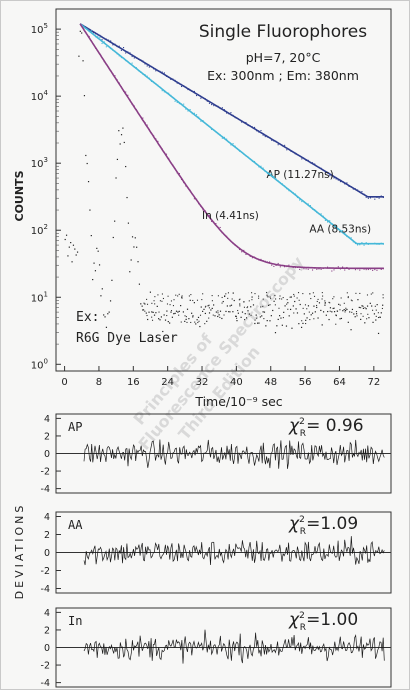  What do you see at coordinates (47, 454) in the screenshot?
I see `residual-tick-label: 0` at bounding box center [47, 454].